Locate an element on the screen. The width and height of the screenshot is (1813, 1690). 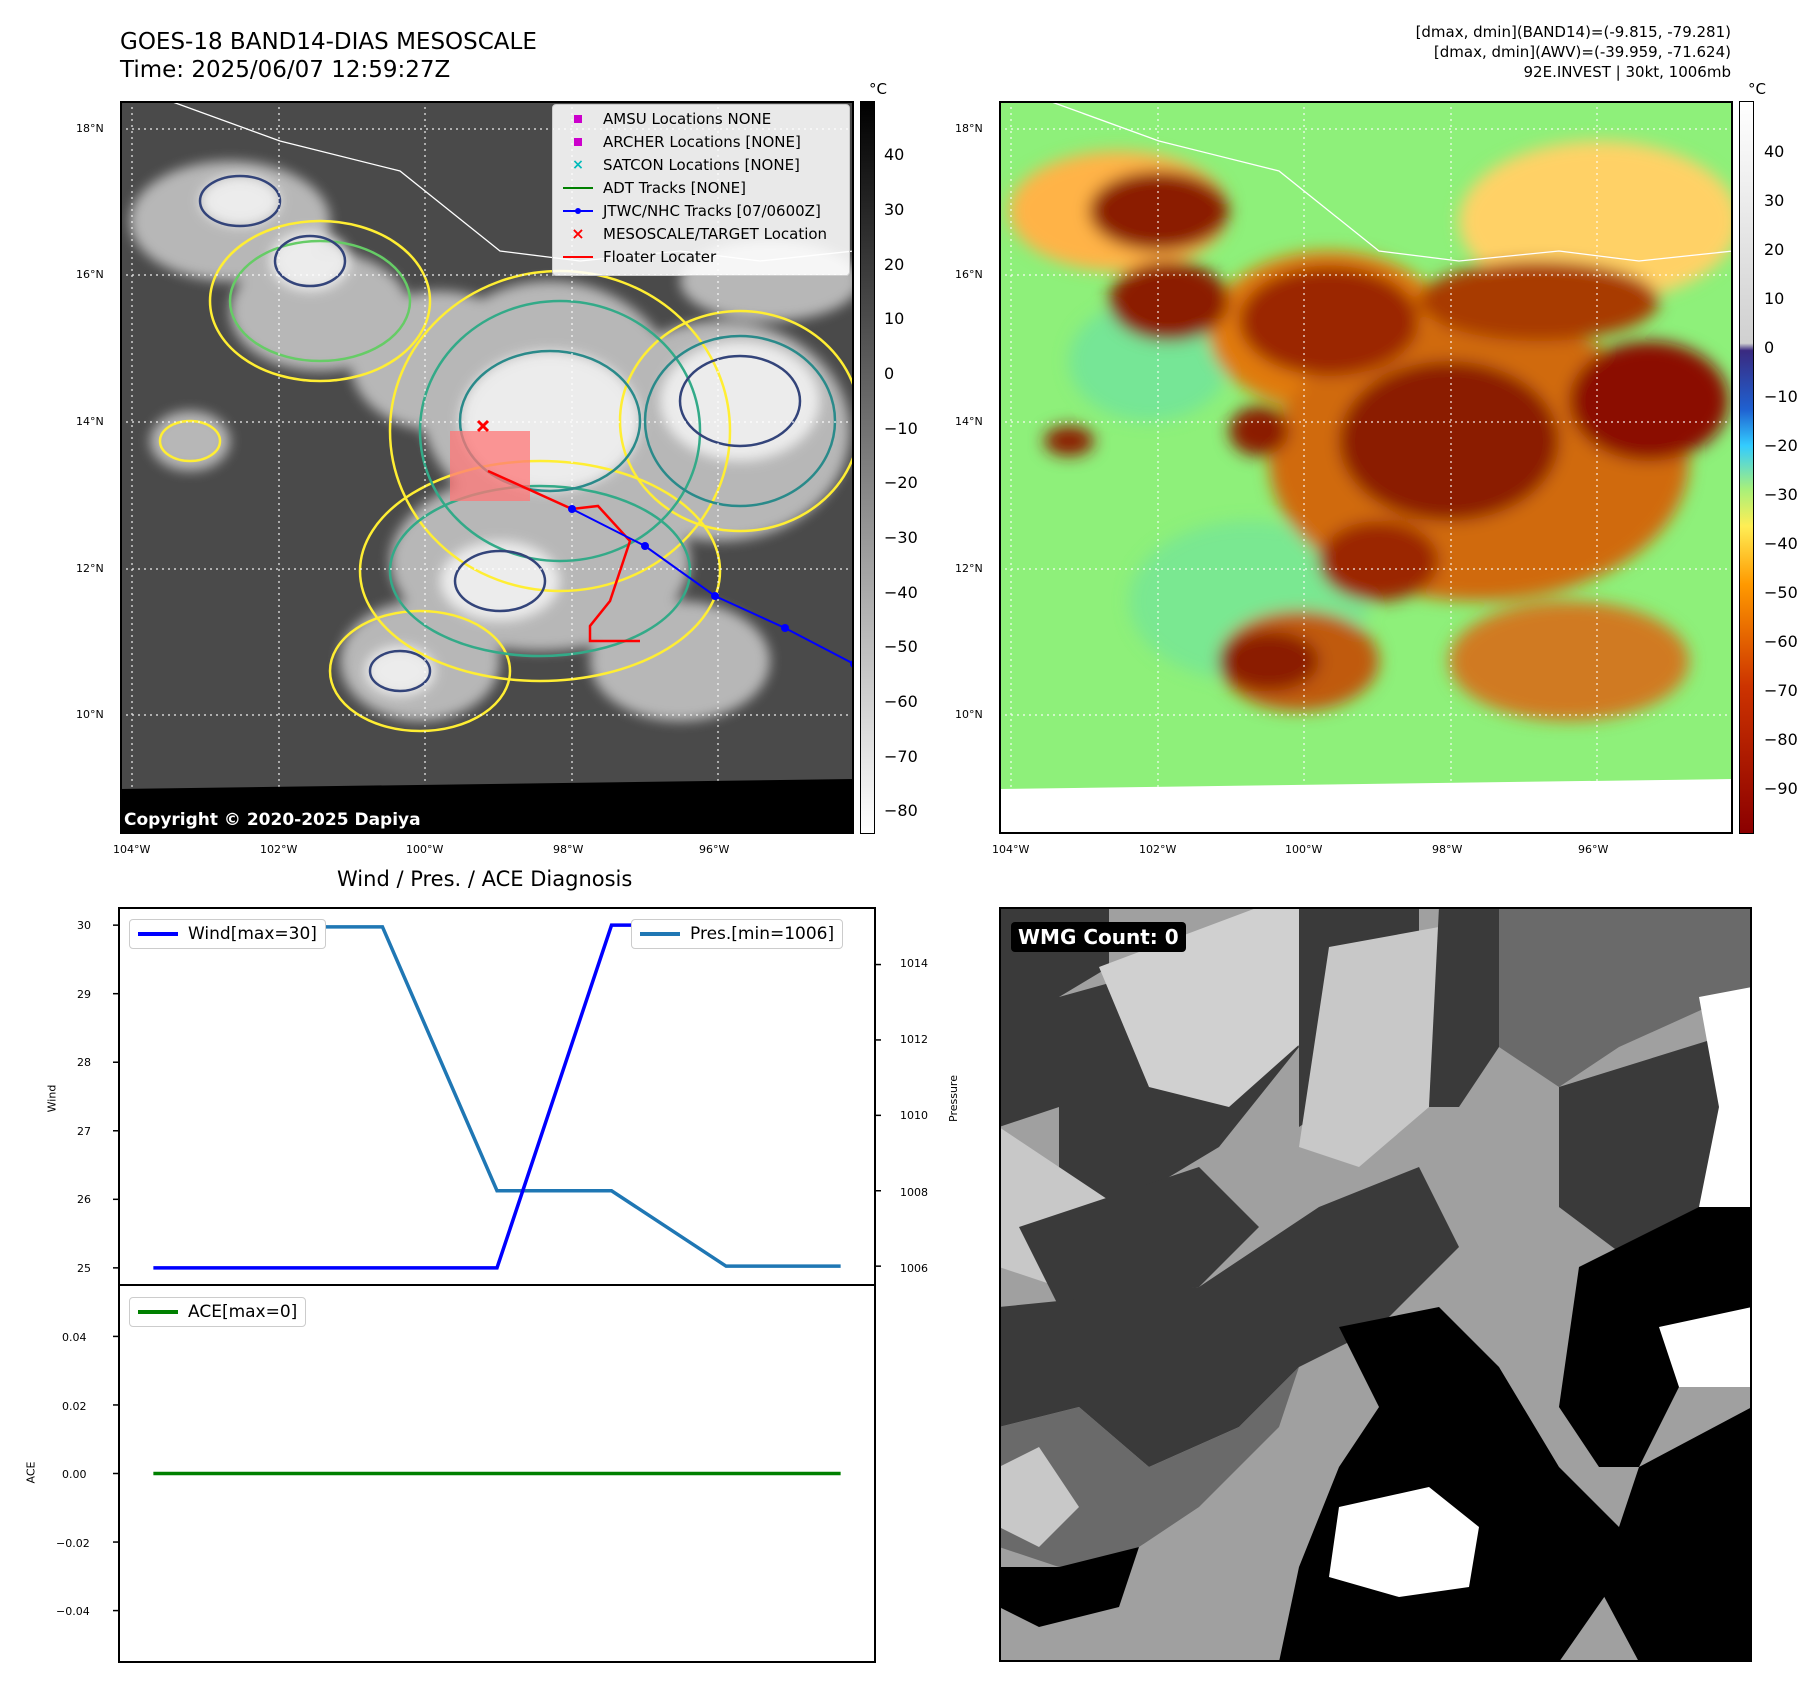
awv-range: [dmax, dmin](AWV)=(-39.959, -71.624) is located at coordinates (1582, 52).